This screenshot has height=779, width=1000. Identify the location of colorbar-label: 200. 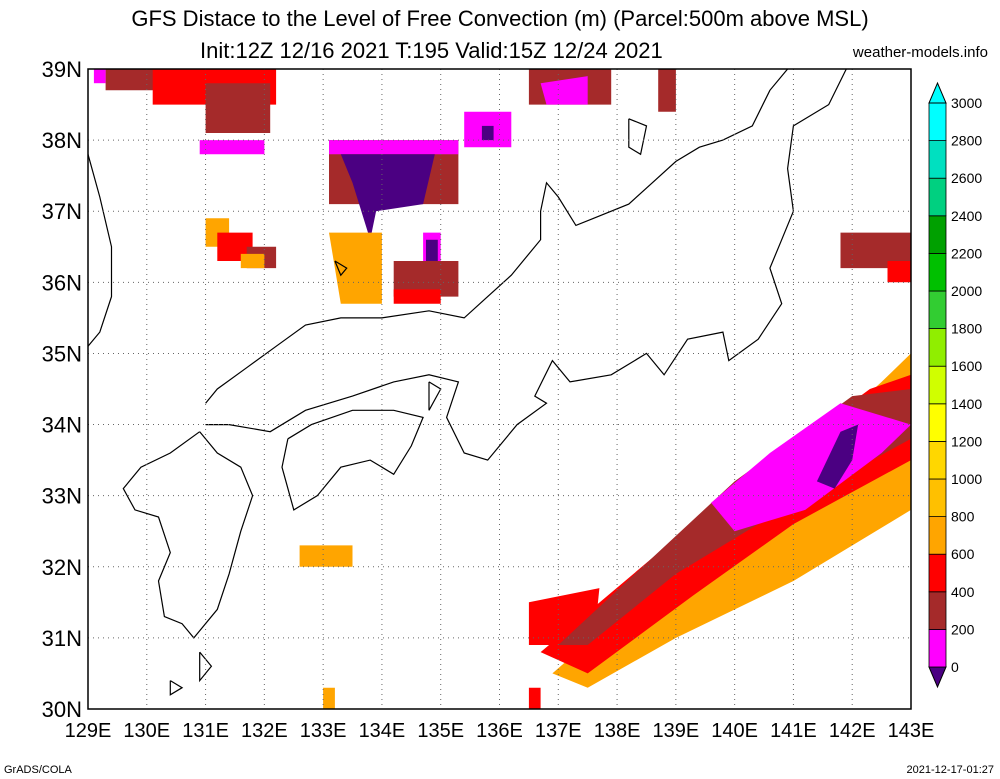
(963, 629).